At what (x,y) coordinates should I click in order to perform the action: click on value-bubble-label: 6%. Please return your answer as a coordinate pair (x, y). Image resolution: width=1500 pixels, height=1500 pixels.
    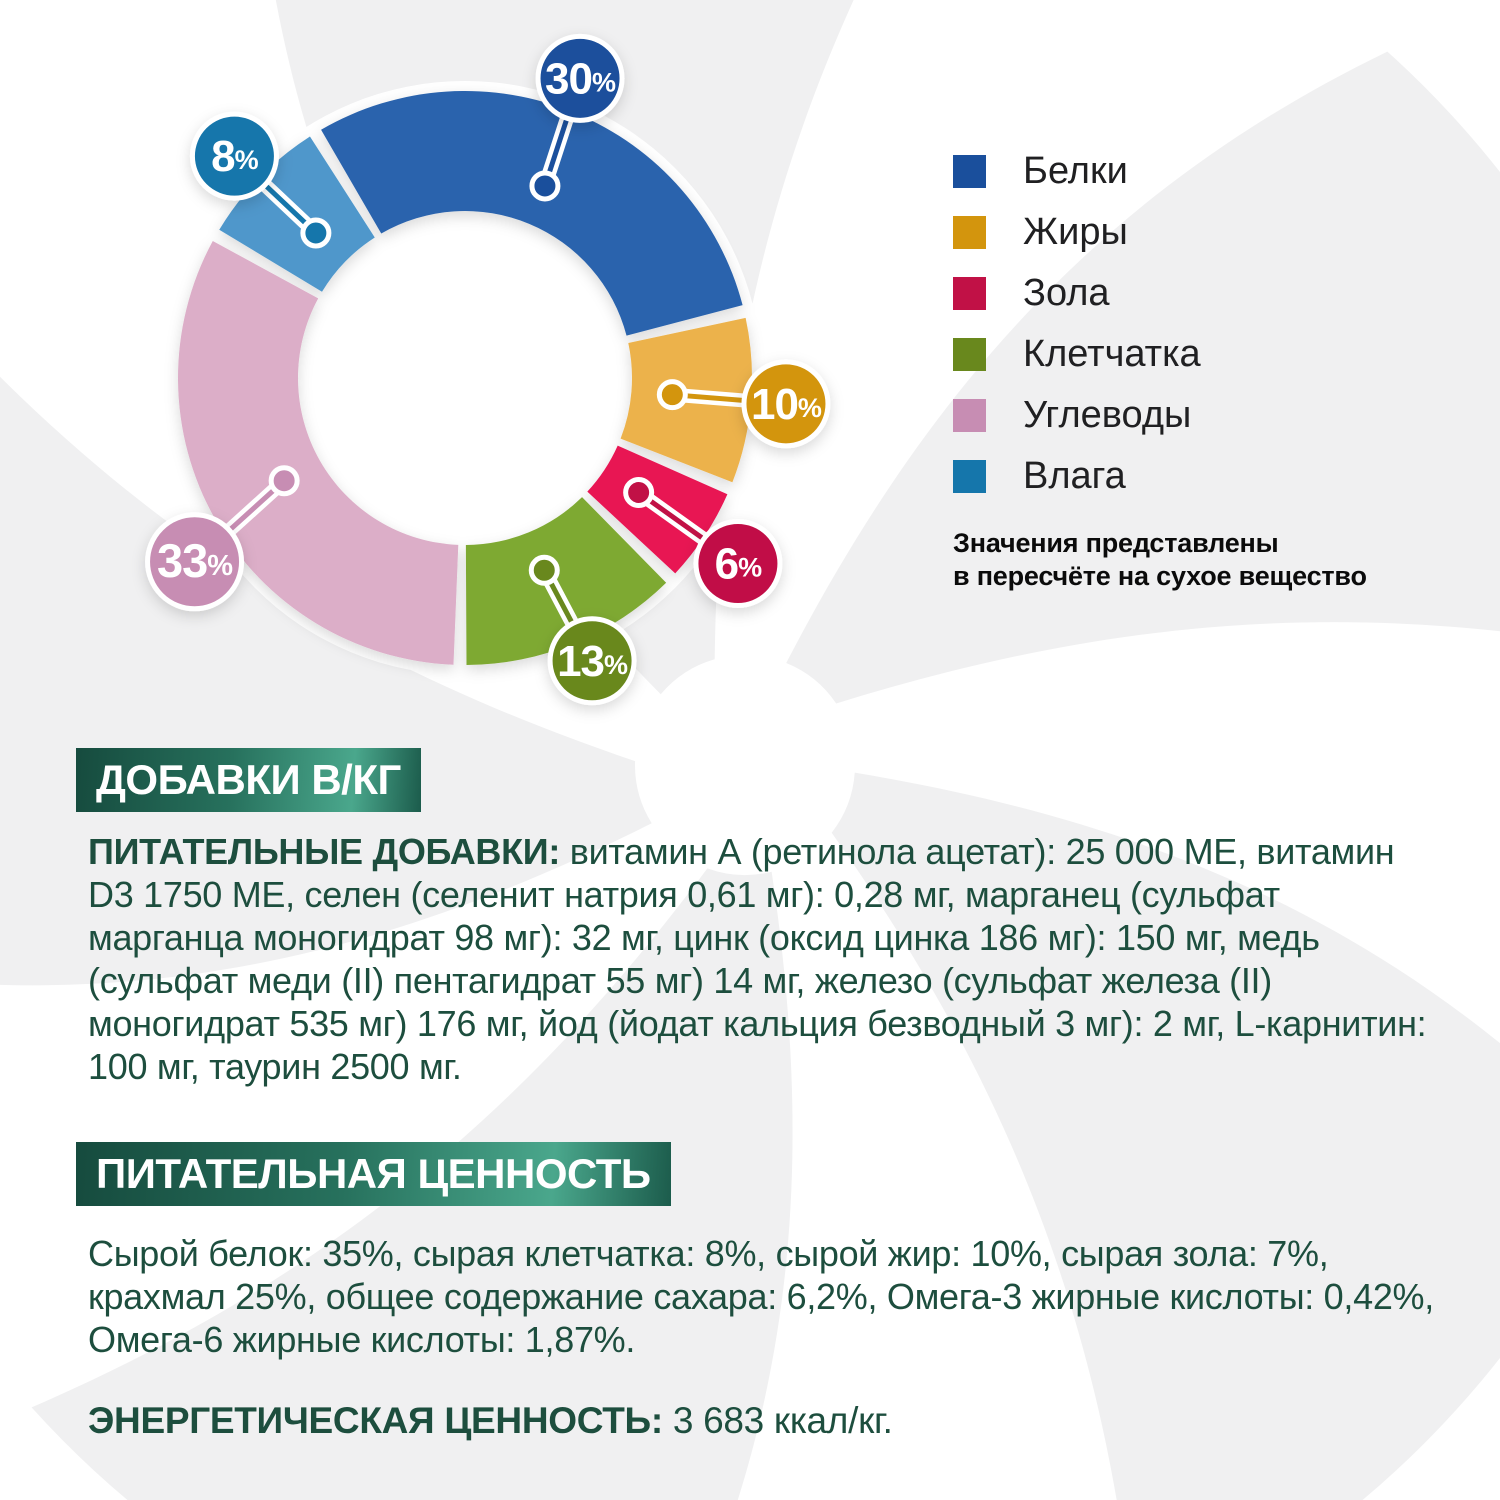
    Looking at the image, I should click on (738, 563).